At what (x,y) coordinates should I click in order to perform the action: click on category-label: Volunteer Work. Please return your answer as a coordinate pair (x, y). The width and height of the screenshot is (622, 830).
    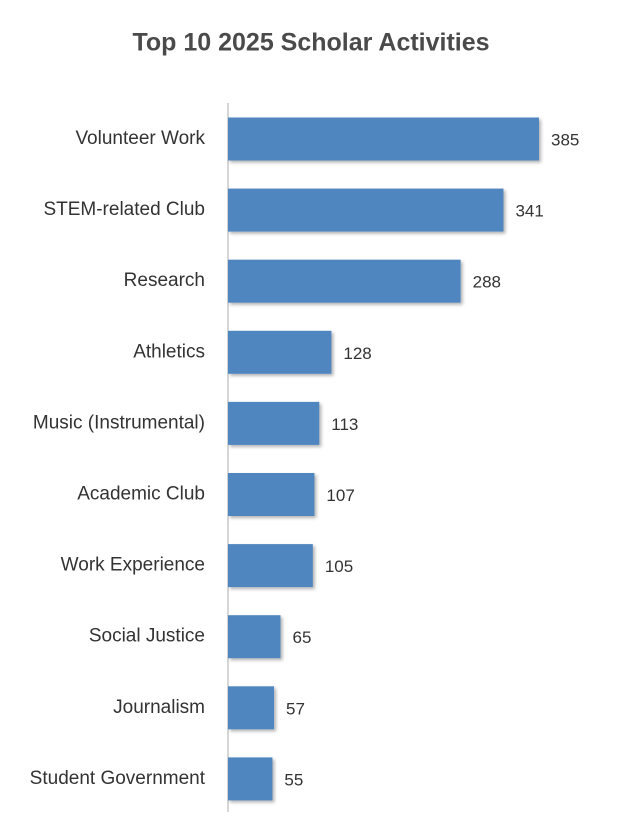
    Looking at the image, I should click on (140, 138).